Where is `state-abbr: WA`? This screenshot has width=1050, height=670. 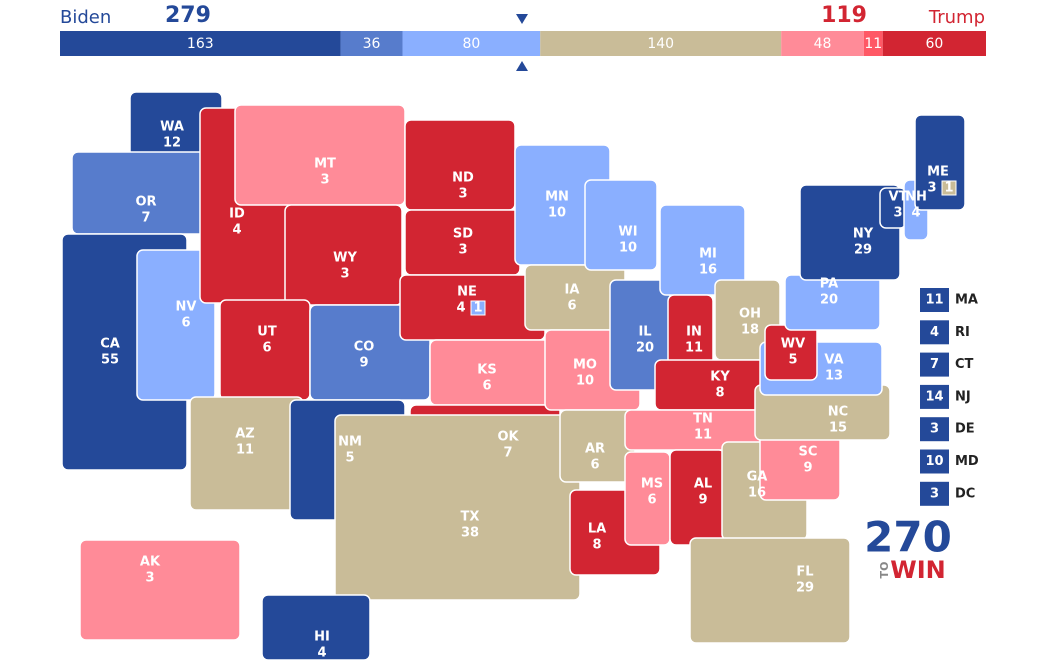 state-abbr: WA is located at coordinates (172, 127).